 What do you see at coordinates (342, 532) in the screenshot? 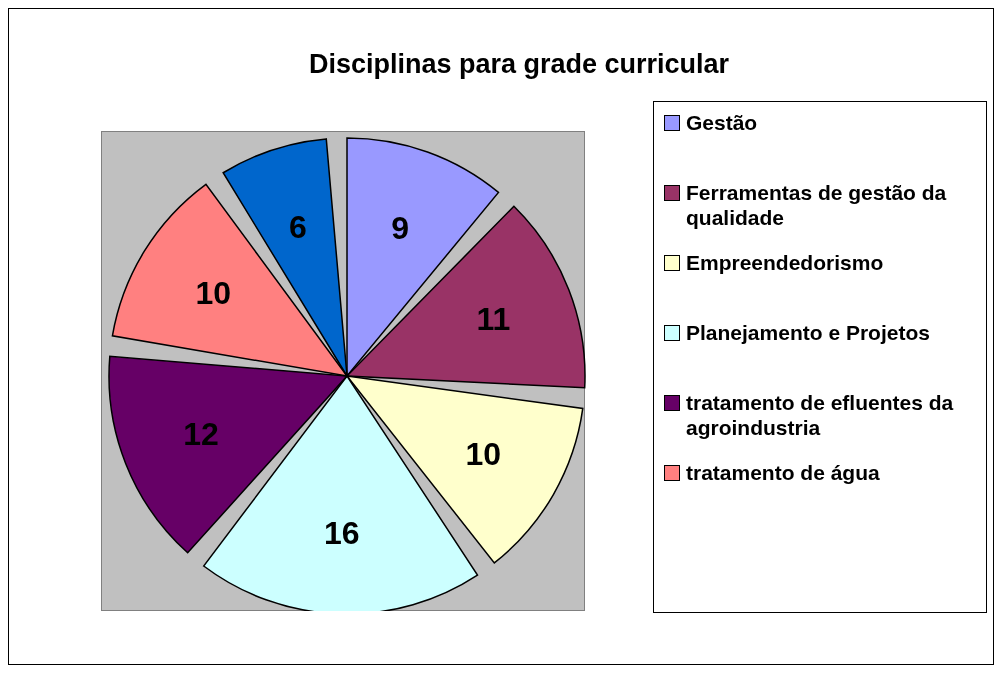
I see `data-label: 16` at bounding box center [342, 532].